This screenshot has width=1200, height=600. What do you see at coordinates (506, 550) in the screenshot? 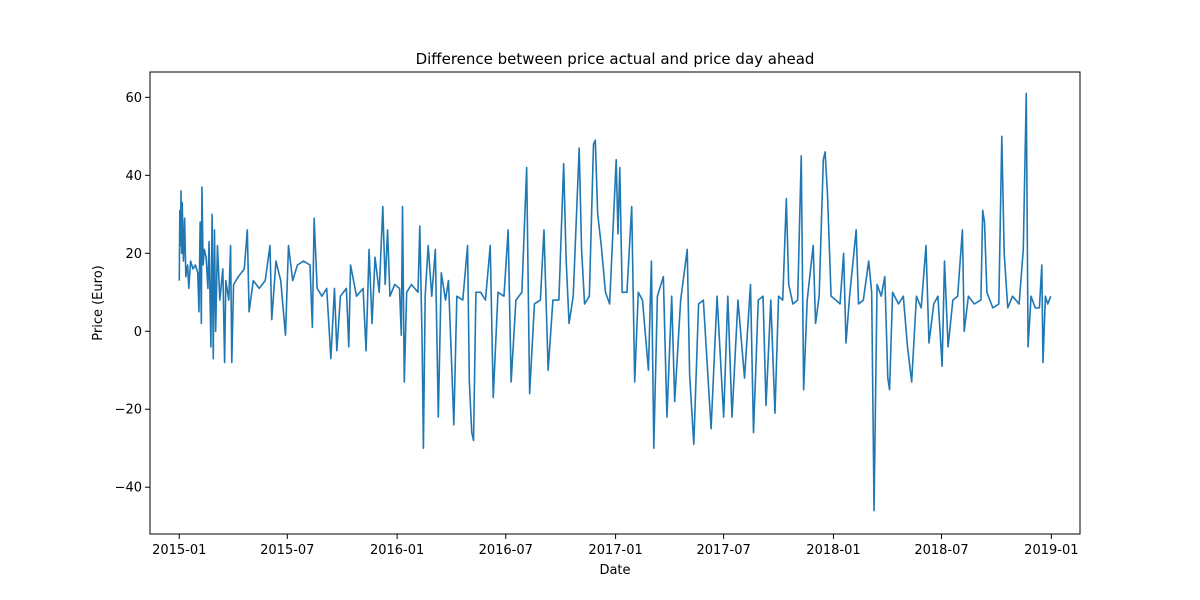
I see `x-tick-label: 2016-07` at bounding box center [506, 550].